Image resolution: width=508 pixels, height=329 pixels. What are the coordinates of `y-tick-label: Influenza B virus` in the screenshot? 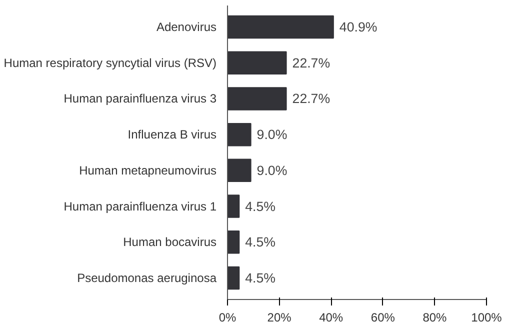 It's located at (172, 135).